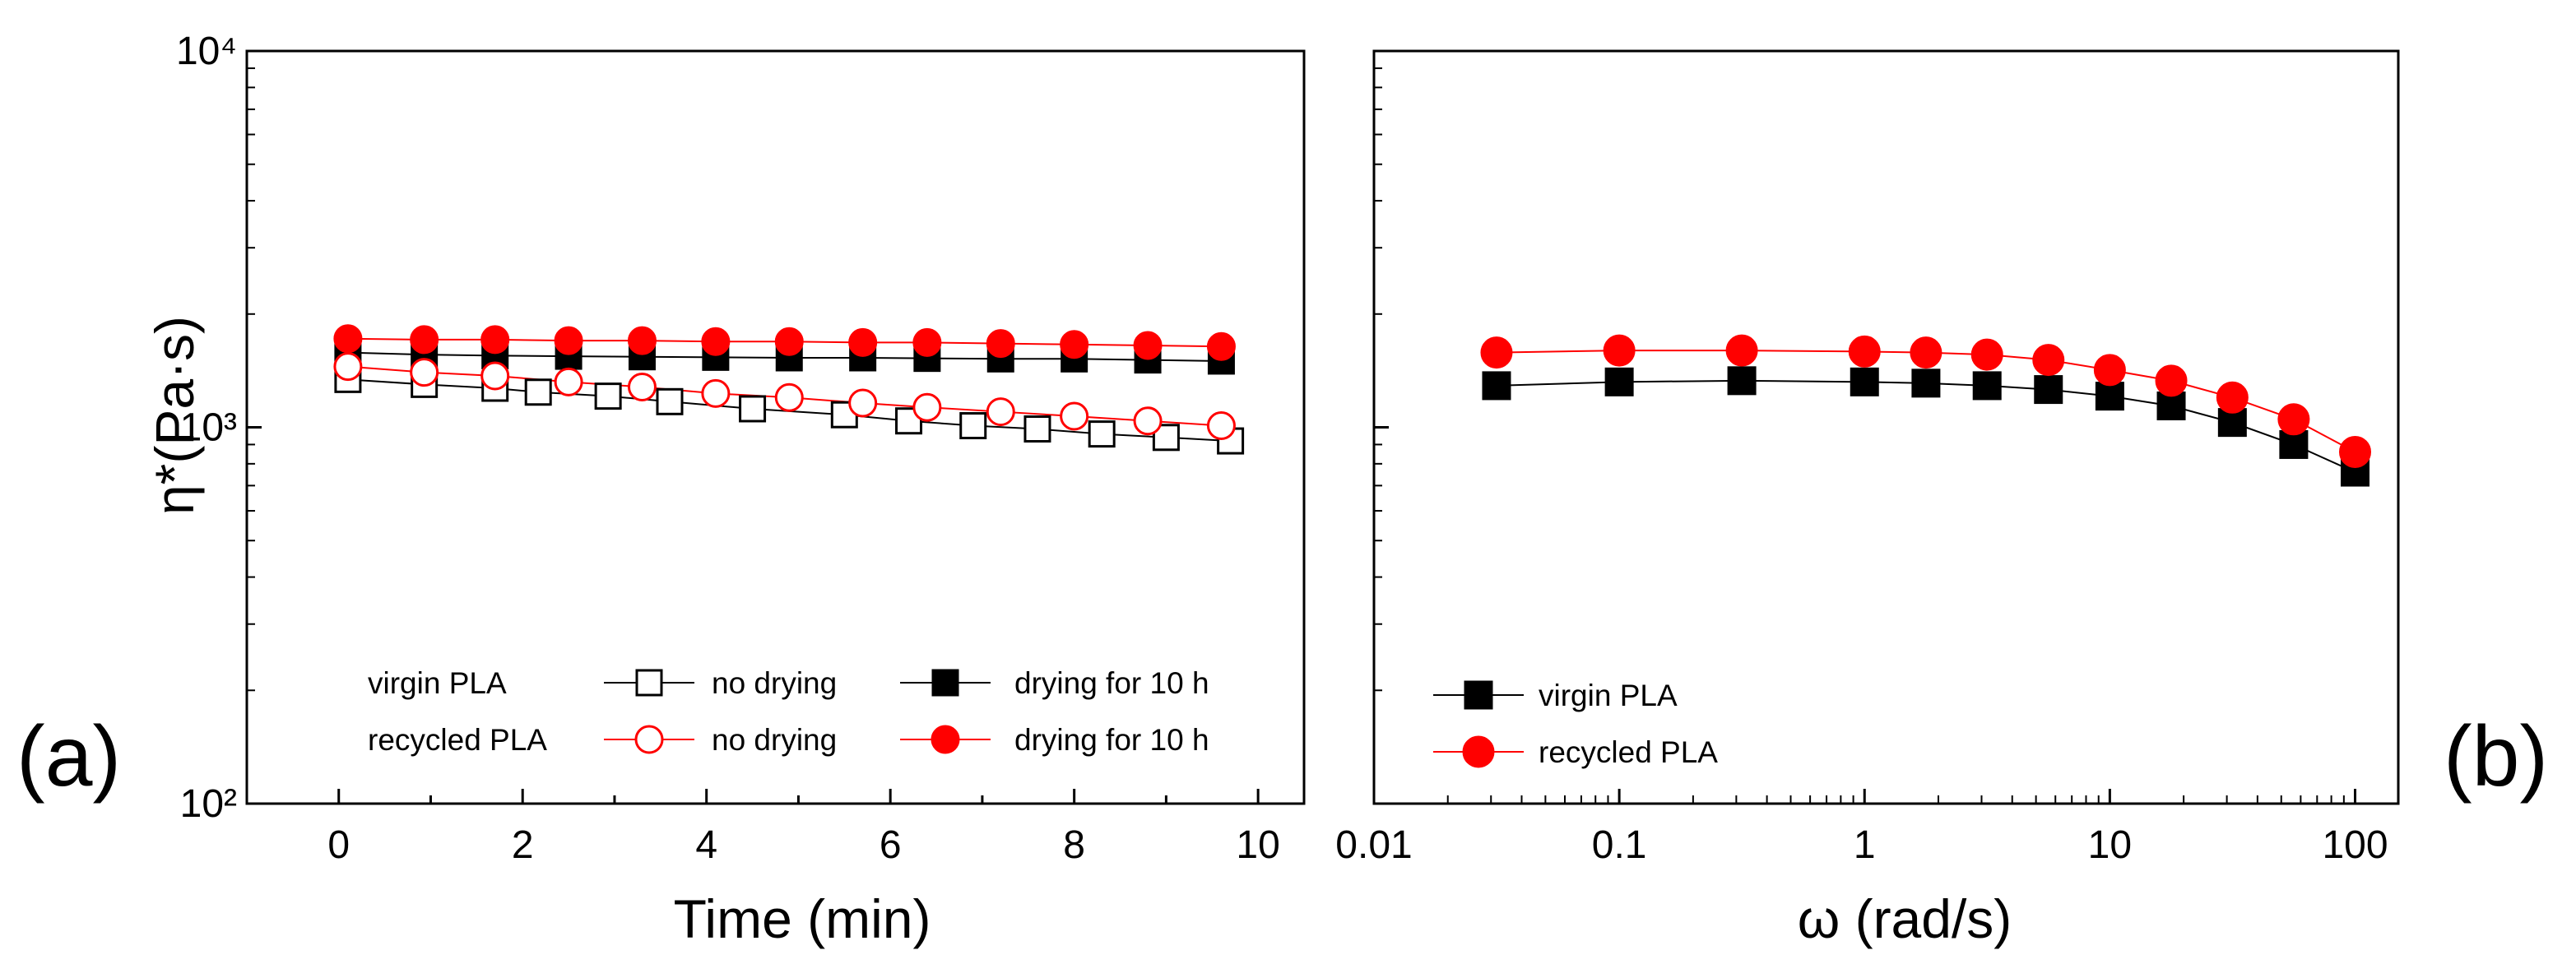 The width and height of the screenshot is (2576, 978). Describe the element at coordinates (523, 845) in the screenshot. I see `x-tick-label-a: 2` at that location.